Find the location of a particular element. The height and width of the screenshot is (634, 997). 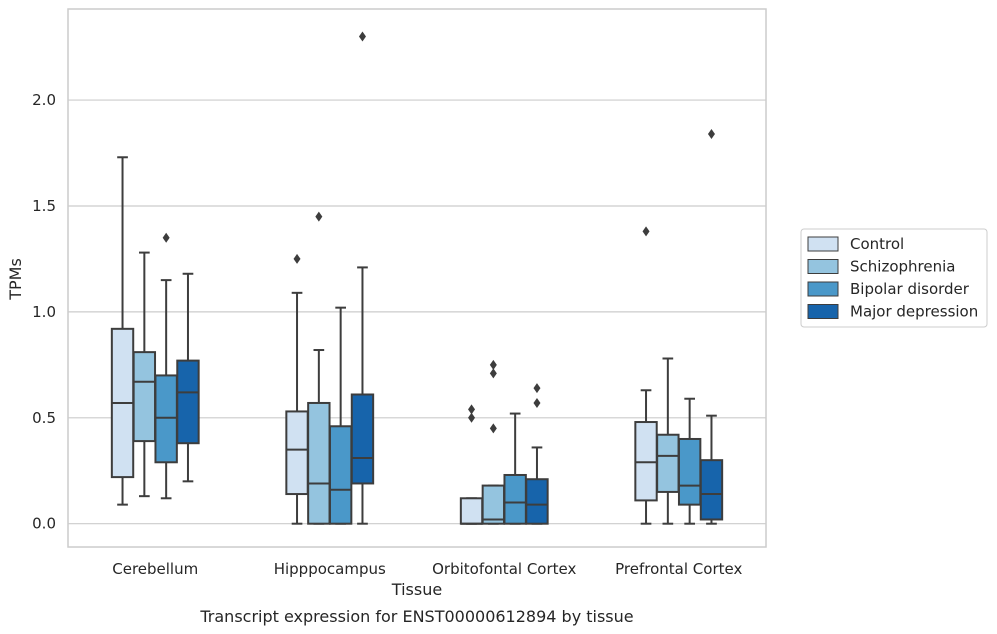

legend-label: Major depression is located at coordinates (914, 312).